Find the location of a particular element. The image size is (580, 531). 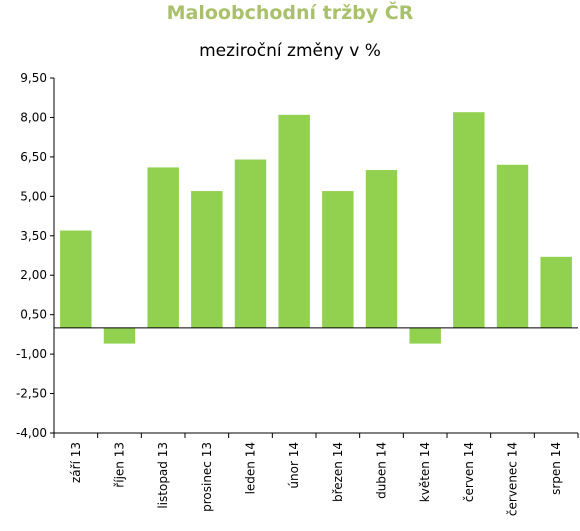

x-tick-label: květen 14 is located at coordinates (425, 472).